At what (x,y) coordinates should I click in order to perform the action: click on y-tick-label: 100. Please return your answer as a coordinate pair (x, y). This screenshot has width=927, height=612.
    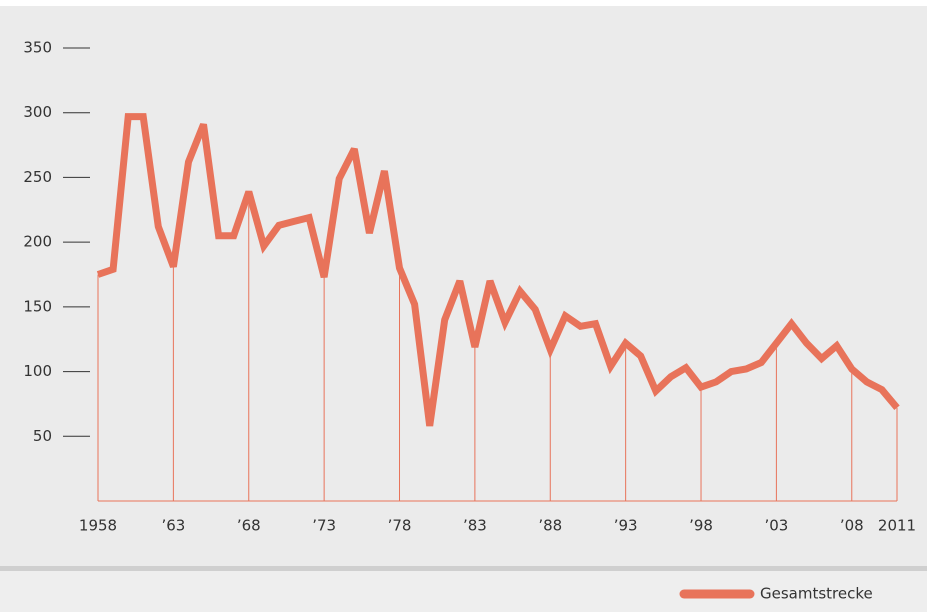
    Looking at the image, I should click on (37, 371).